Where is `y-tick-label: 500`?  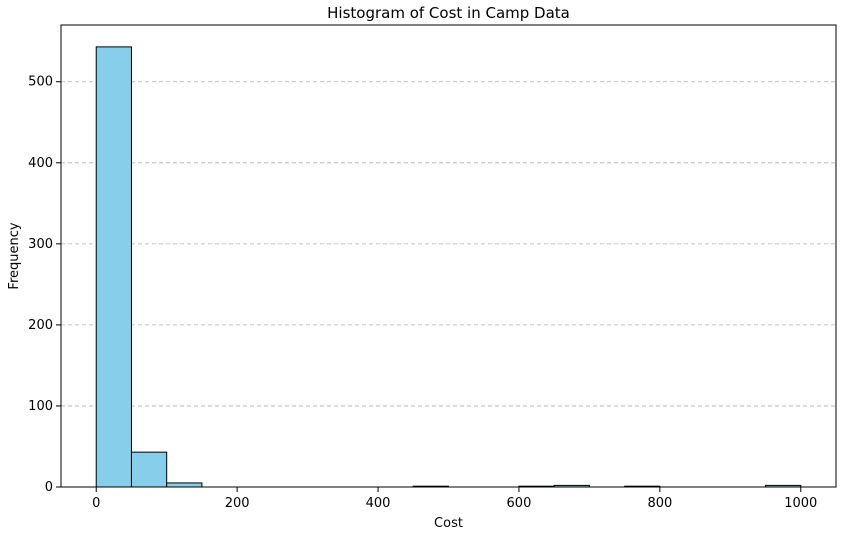 y-tick-label: 500 is located at coordinates (40, 82).